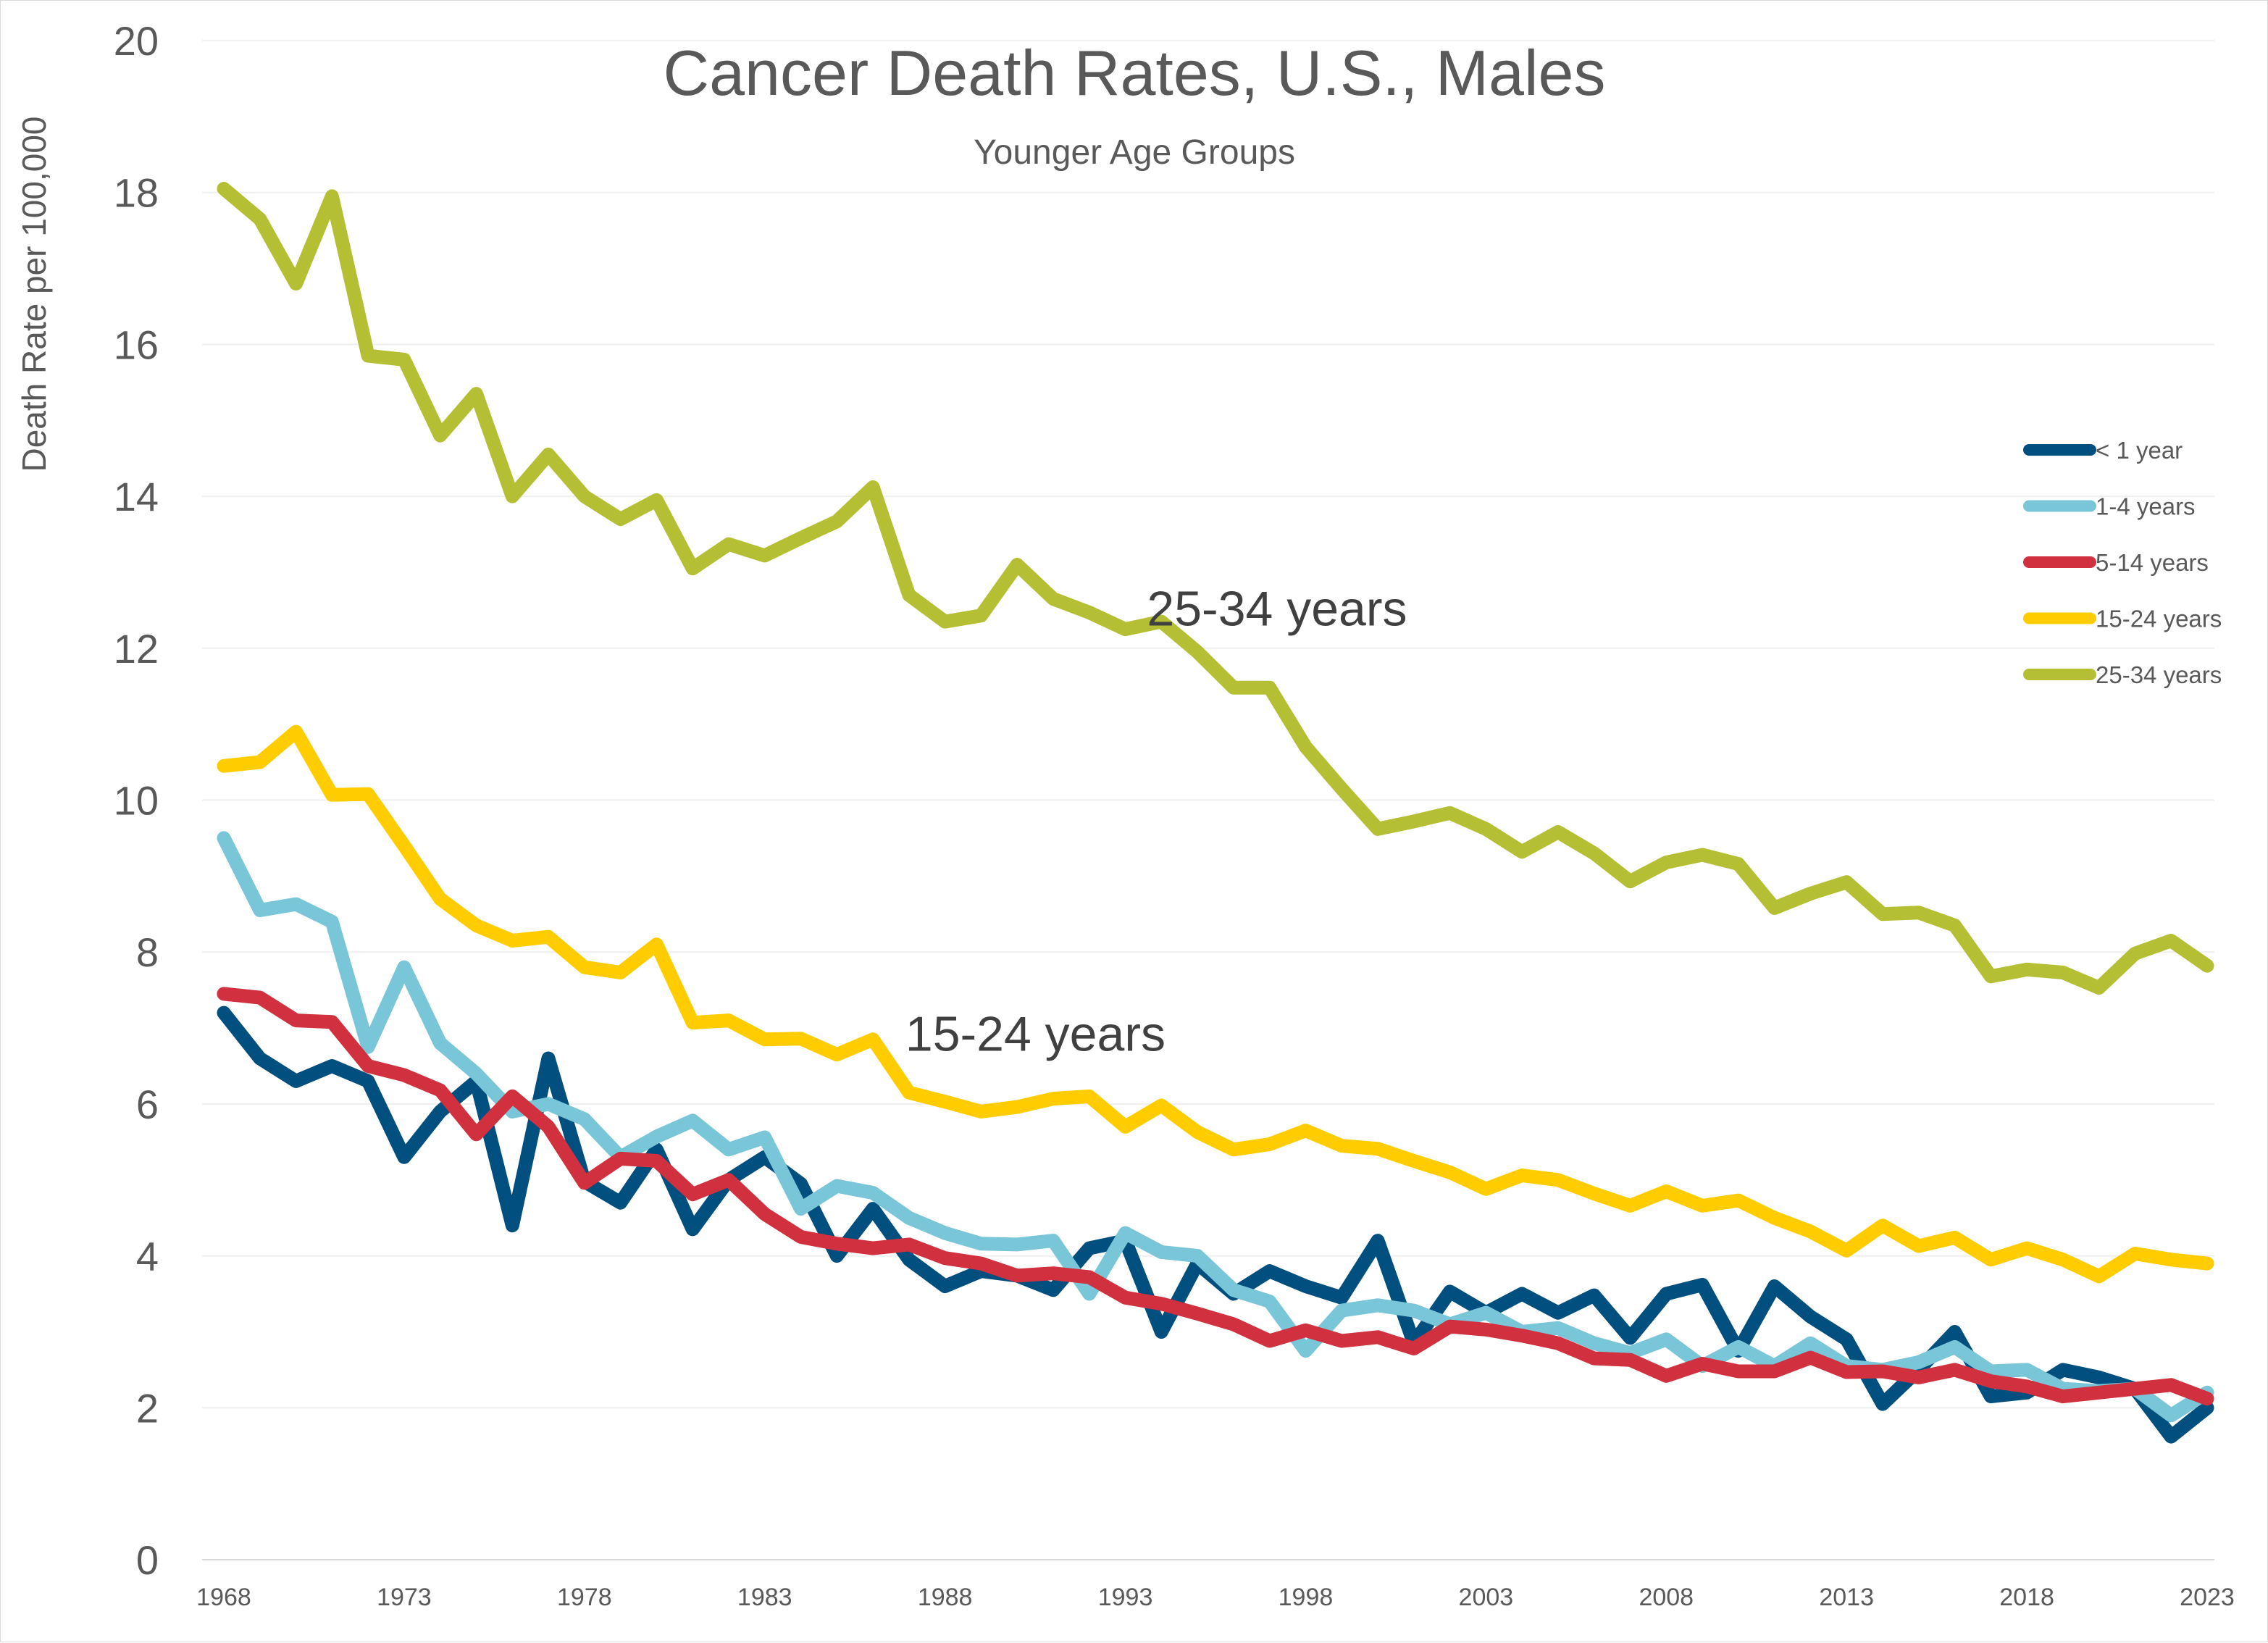 The height and width of the screenshot is (1643, 2268). Describe the element at coordinates (1847, 1597) in the screenshot. I see `x-tick-label: 2013` at that location.